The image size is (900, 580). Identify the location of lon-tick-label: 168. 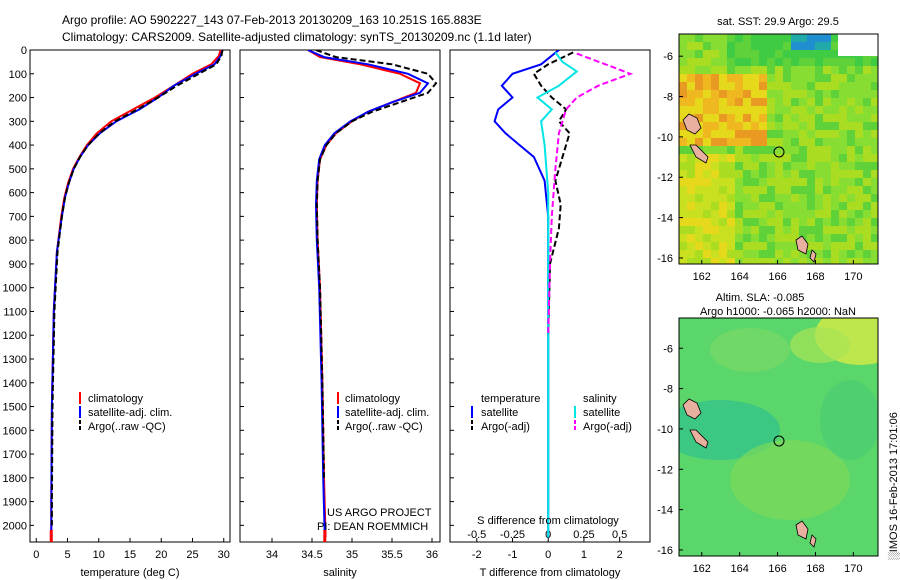
(815, 569).